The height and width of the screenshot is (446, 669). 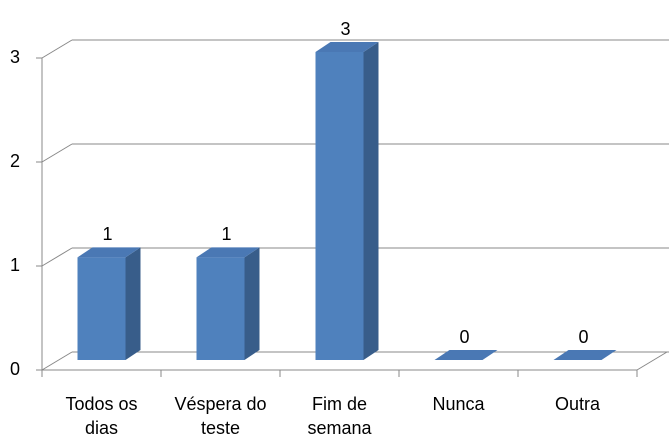 What do you see at coordinates (15, 265) in the screenshot?
I see `y-tick-label: 1` at bounding box center [15, 265].